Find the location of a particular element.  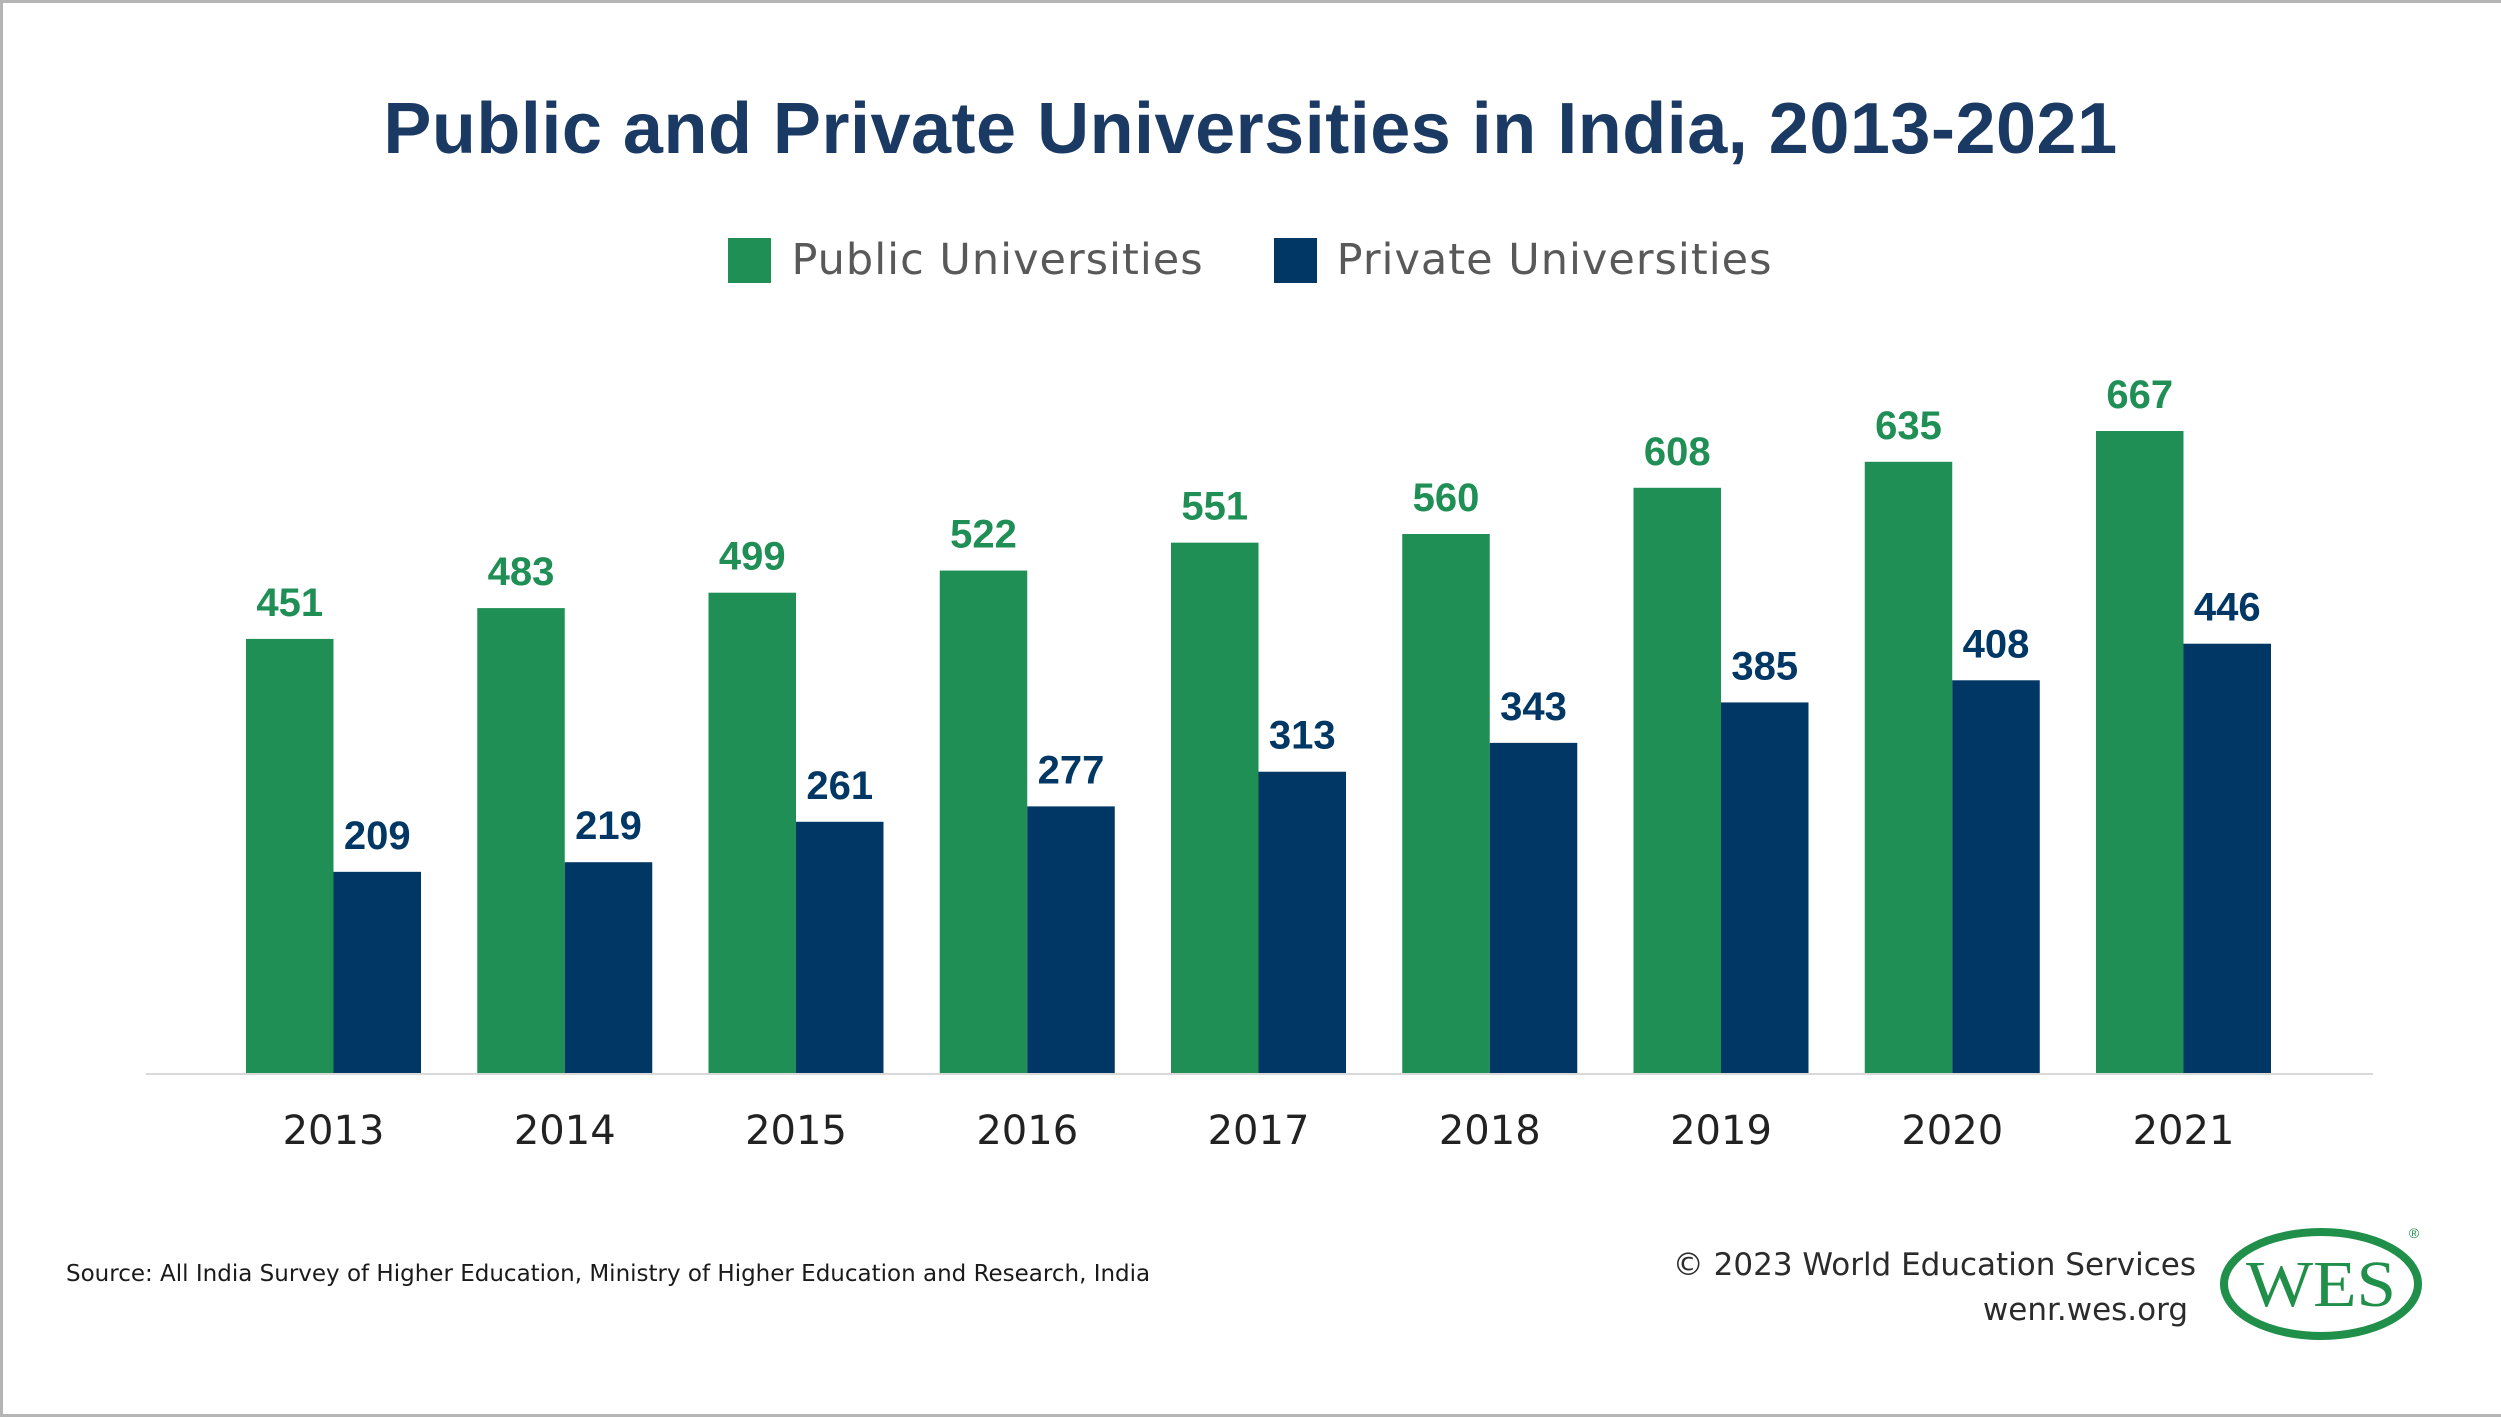

bar-private-2017 is located at coordinates (1302, 922).